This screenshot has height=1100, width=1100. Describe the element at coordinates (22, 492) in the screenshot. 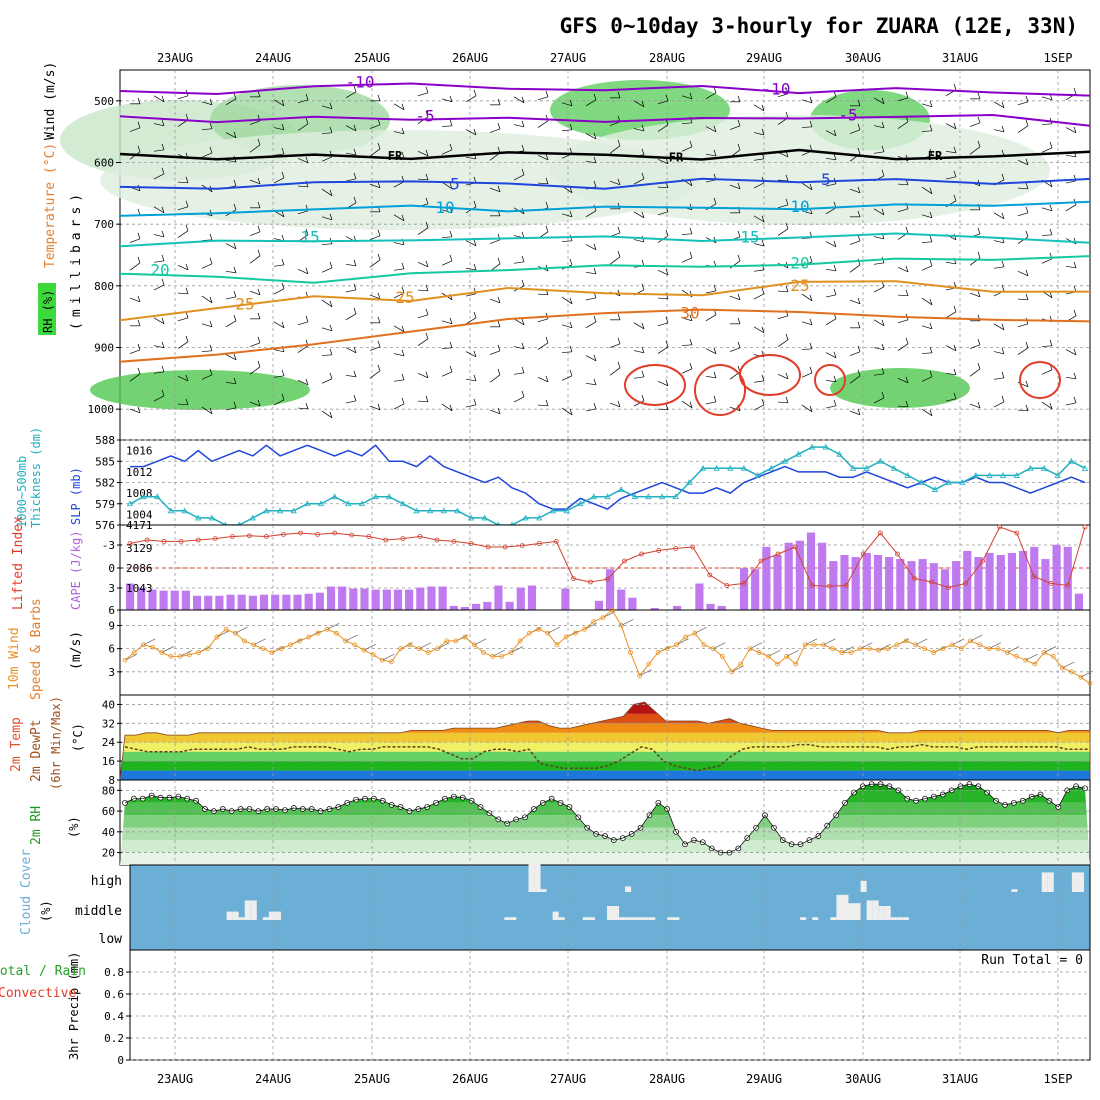

I see `thickness-ylabel-top: 1000~500mb` at that location.